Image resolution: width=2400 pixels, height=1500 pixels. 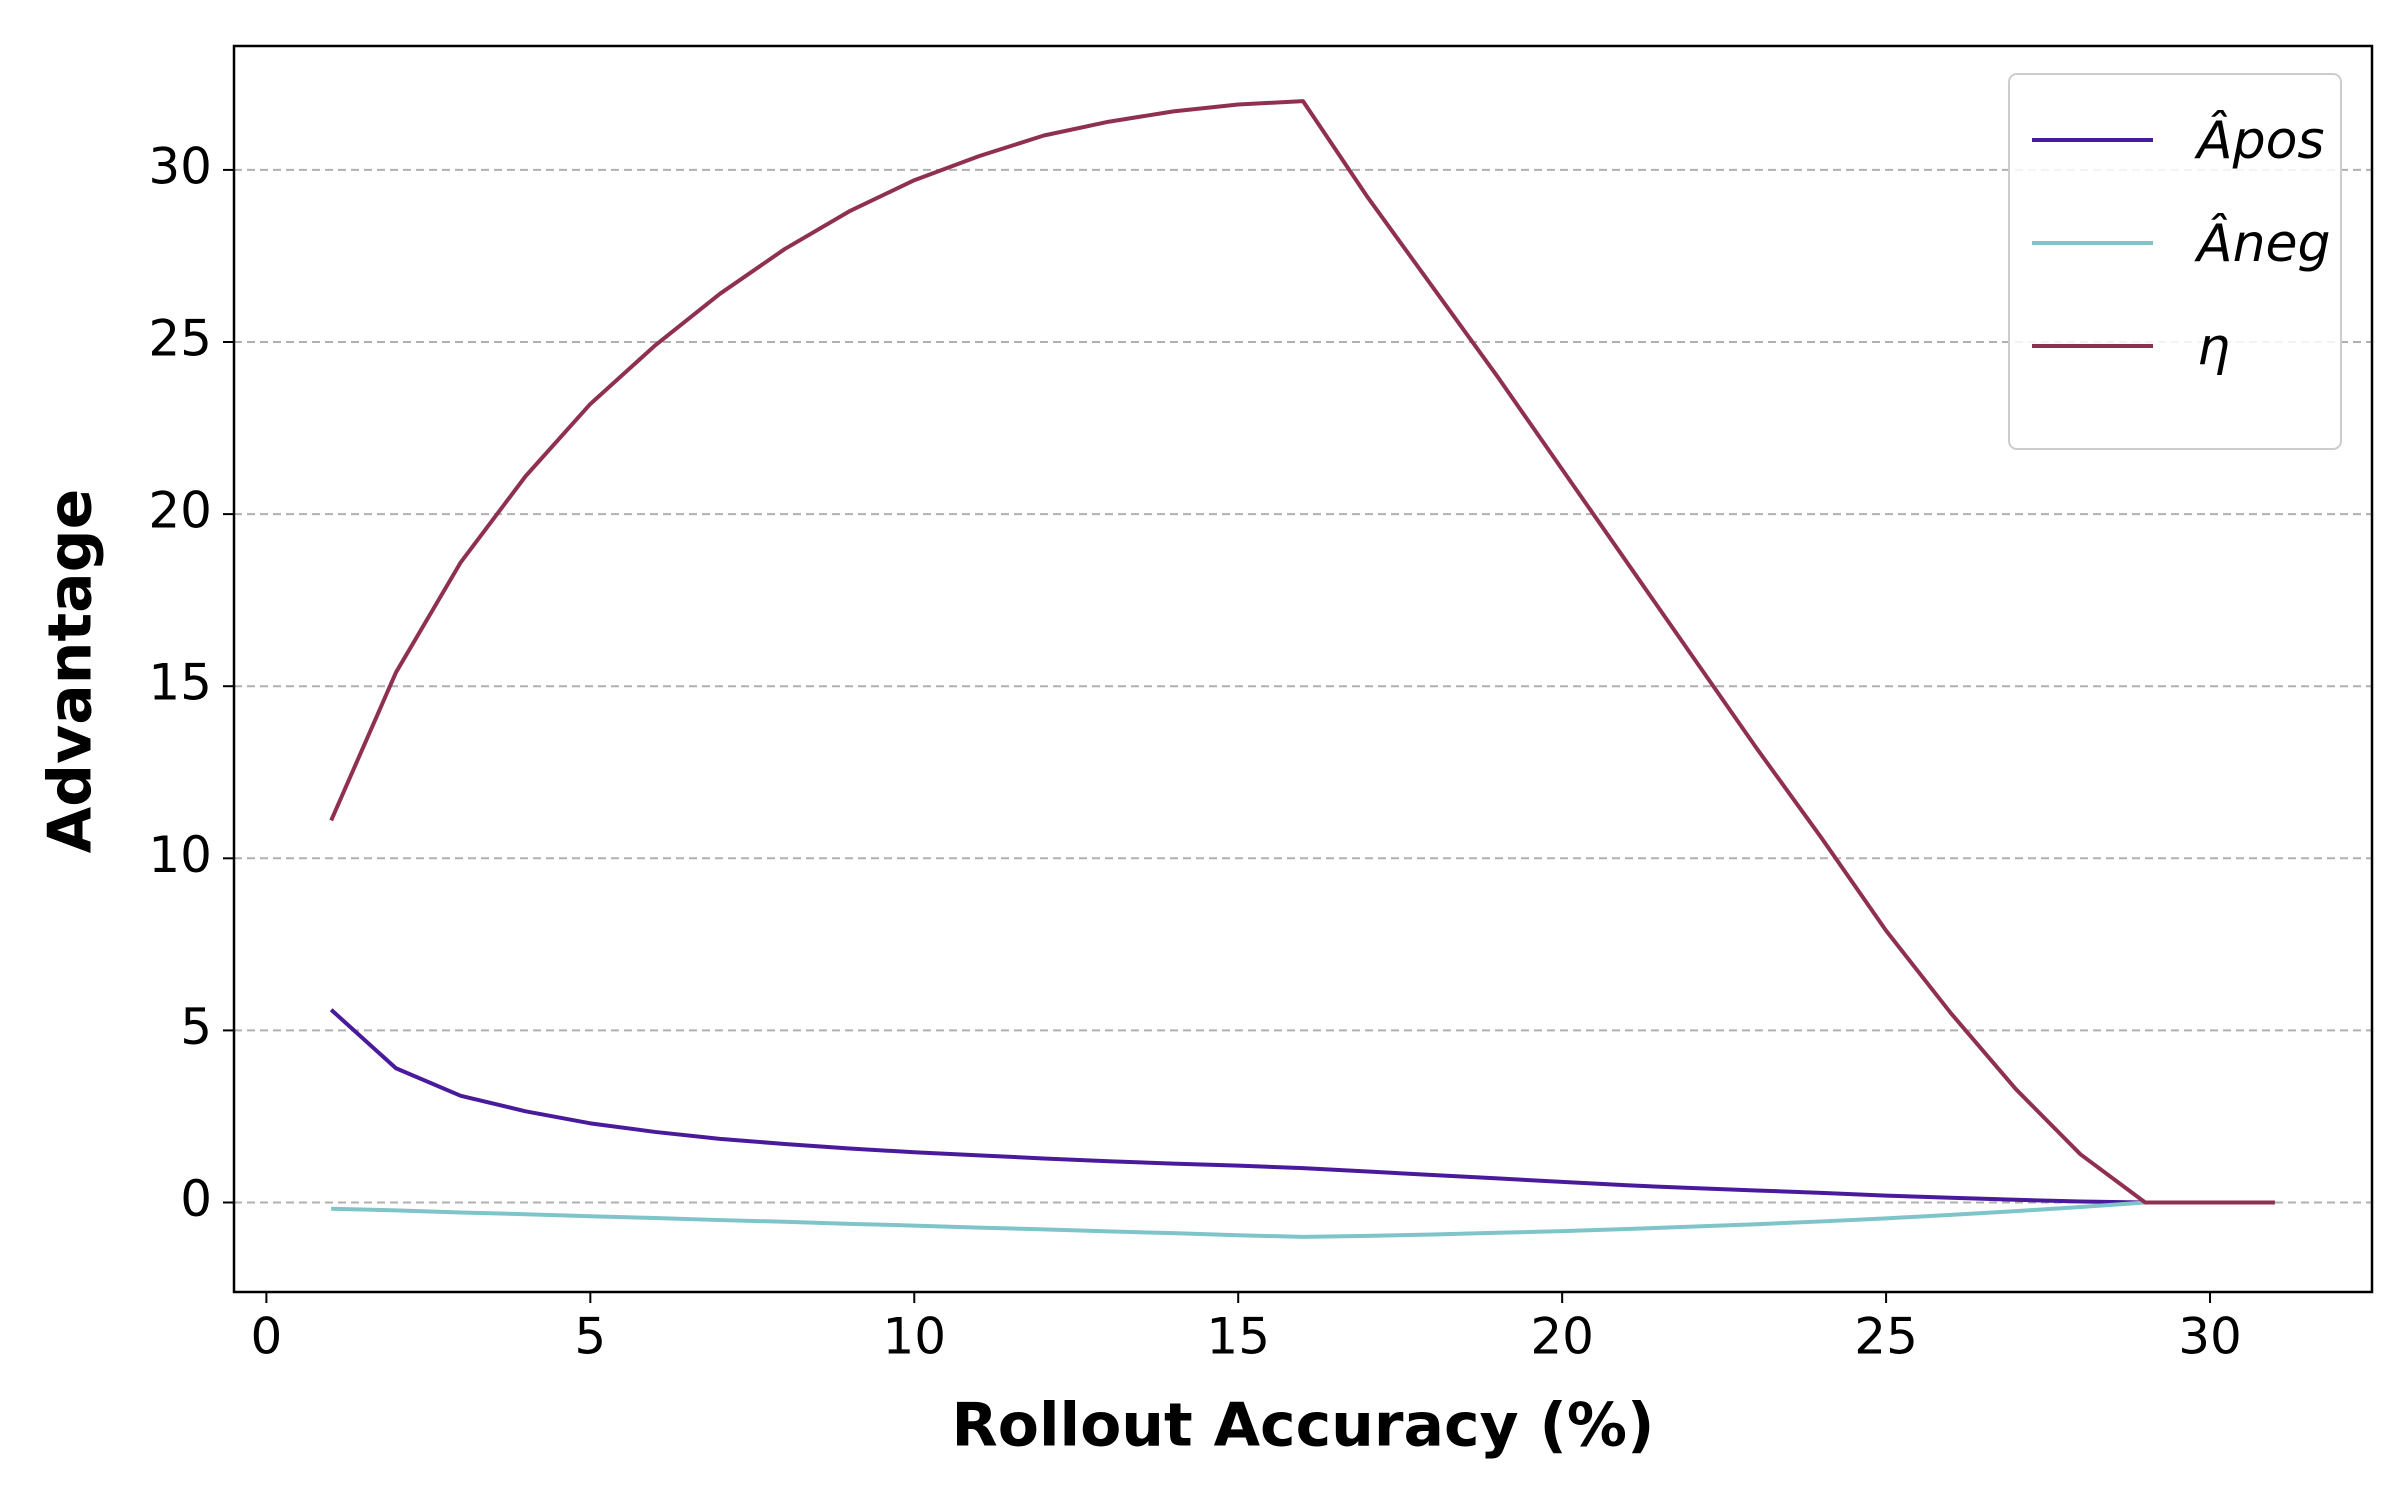 What do you see at coordinates (180, 511) in the screenshot?
I see `y-tick-label: 20` at bounding box center [180, 511].